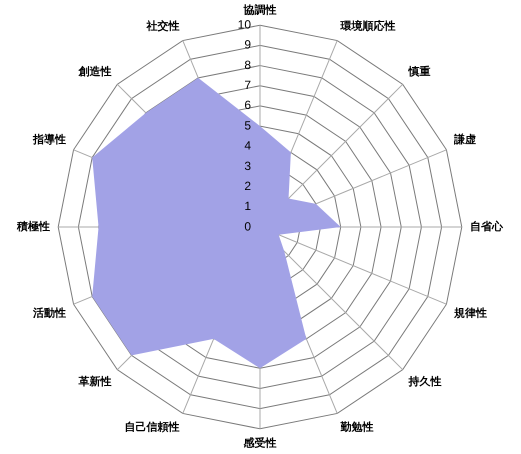 The width and height of the screenshot is (521, 454). What do you see at coordinates (248, 165) in the screenshot?
I see `y-tick-label: 3` at bounding box center [248, 165].